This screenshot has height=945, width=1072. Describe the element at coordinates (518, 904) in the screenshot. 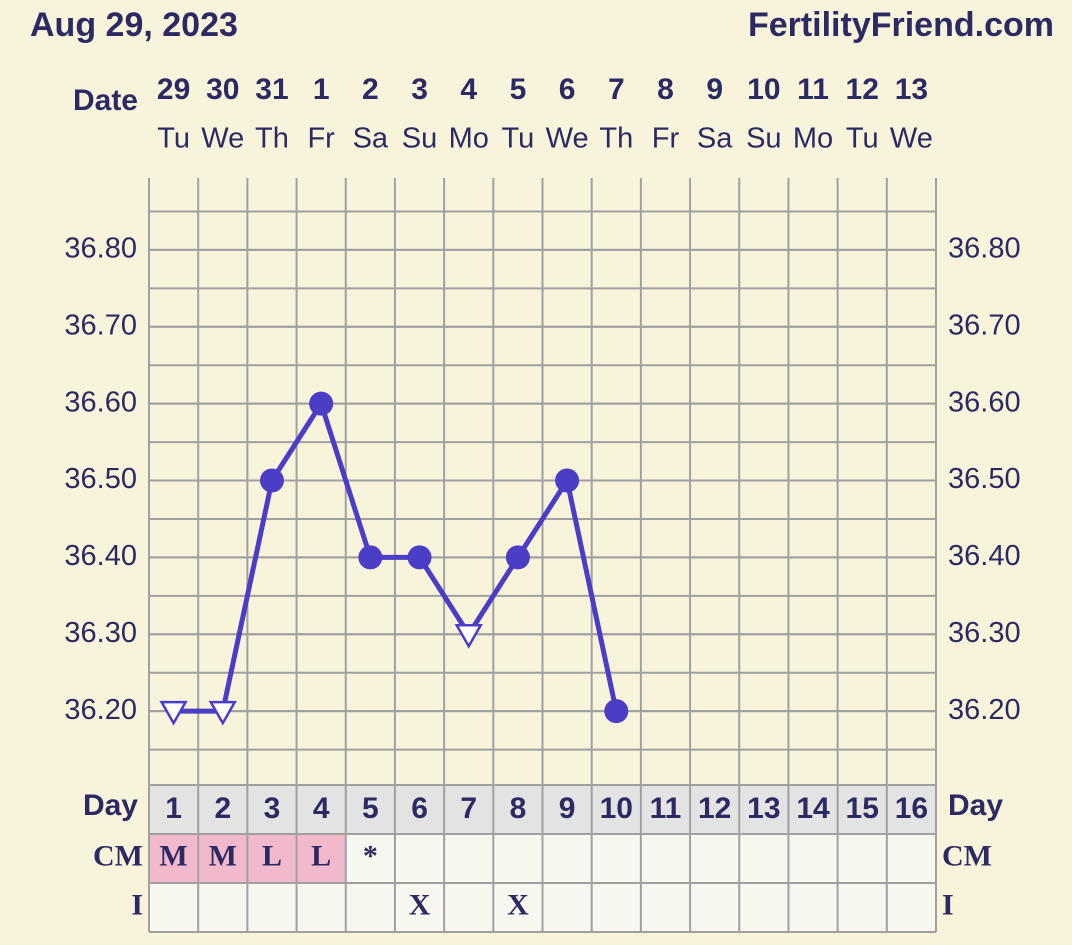

I see `cell-value: X` at that location.